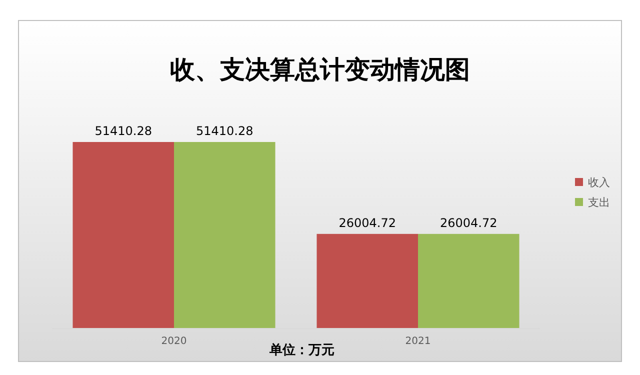 The image size is (640, 375). I want to click on x-tick-label: 2021, so click(418, 341).